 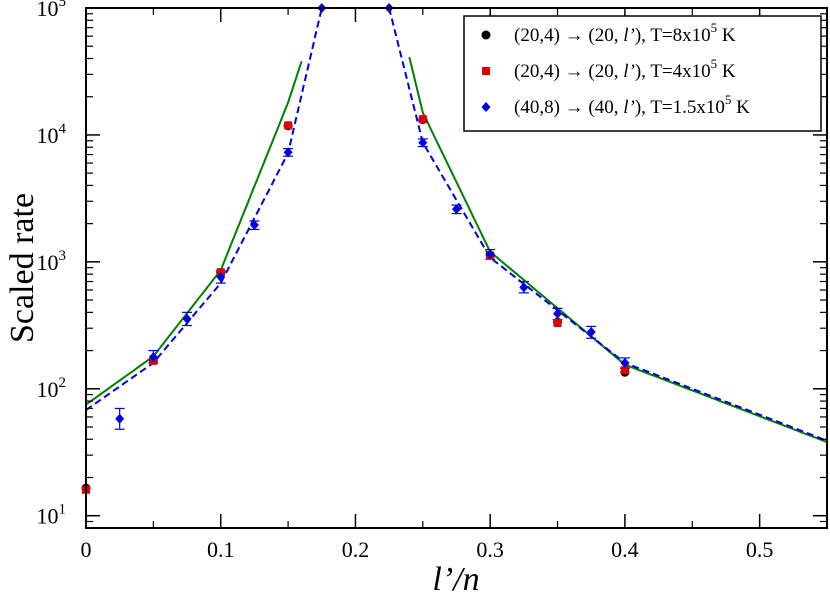 What do you see at coordinates (52, 10) in the screenshot?
I see `y-tick-label: 105` at bounding box center [52, 10].